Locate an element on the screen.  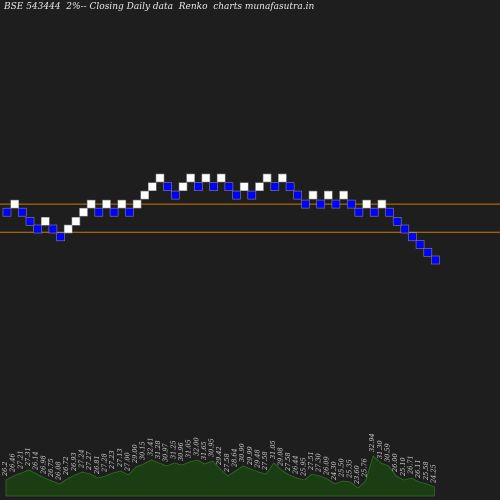
volume-label: 24.30 is located at coordinates (334, 471).